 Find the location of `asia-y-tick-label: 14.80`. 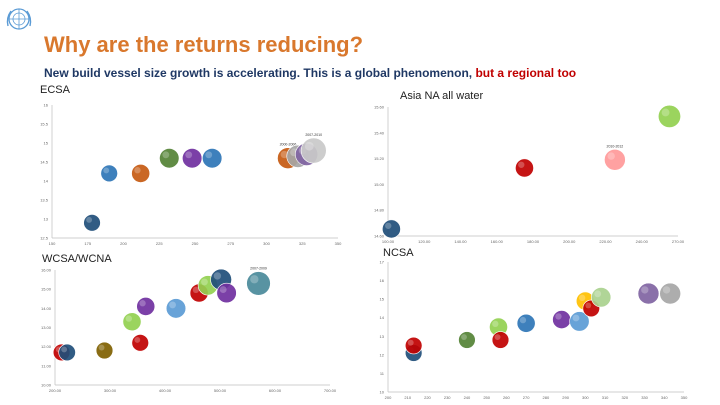

asia-y-tick-label: 14.80 is located at coordinates (379, 210).